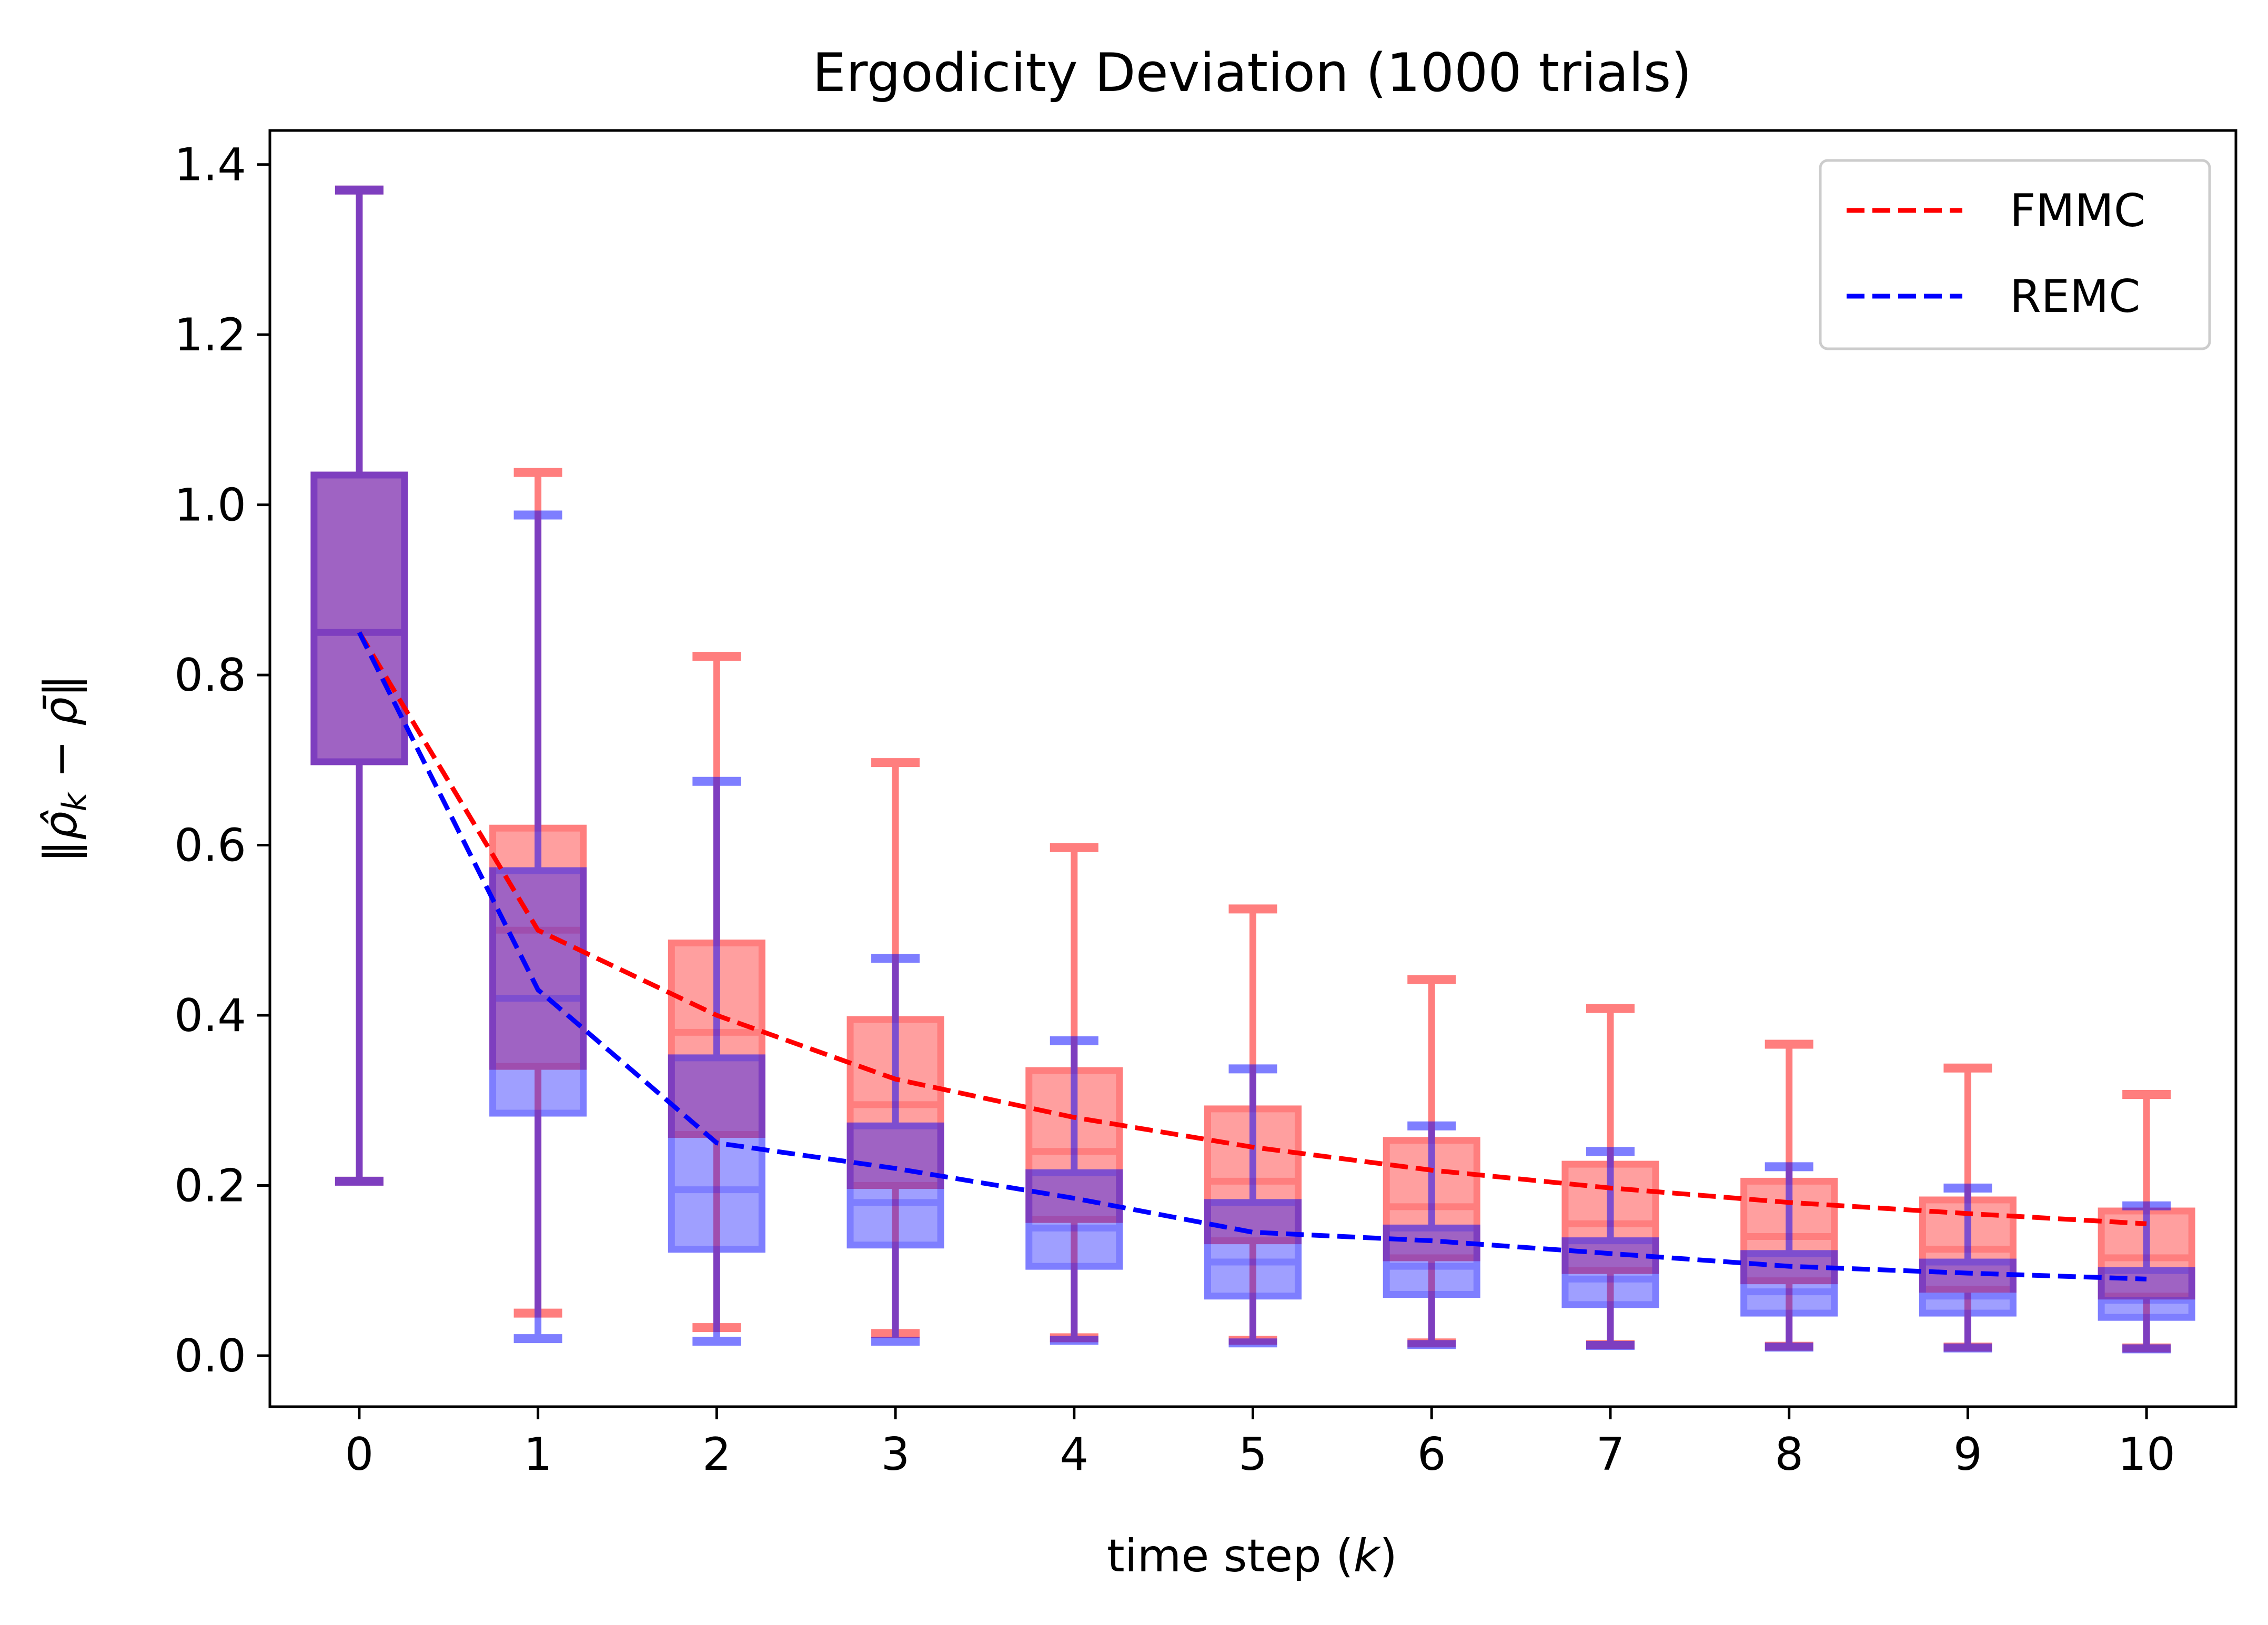 This screenshot has width=2268, height=1625. I want to click on x-axis-ticks: 0 1 2 3 4 5 6 7 8 9 10, so click(1260, 1444).